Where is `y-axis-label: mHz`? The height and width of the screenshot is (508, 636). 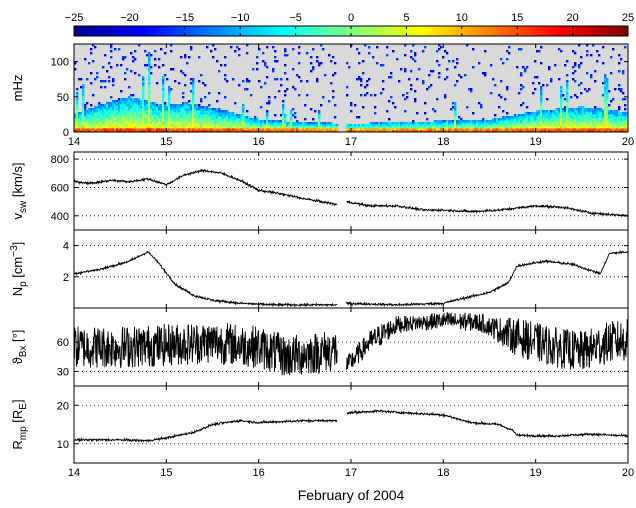 y-axis-label: mHz is located at coordinates (17, 88).